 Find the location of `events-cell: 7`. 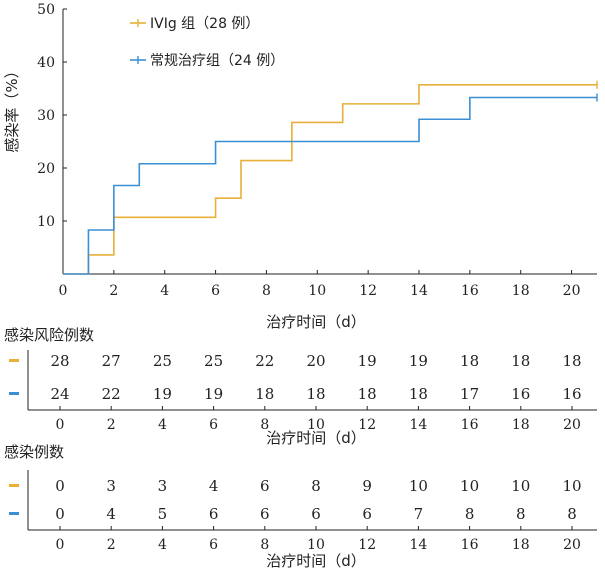

events-cell: 7 is located at coordinates (419, 514).